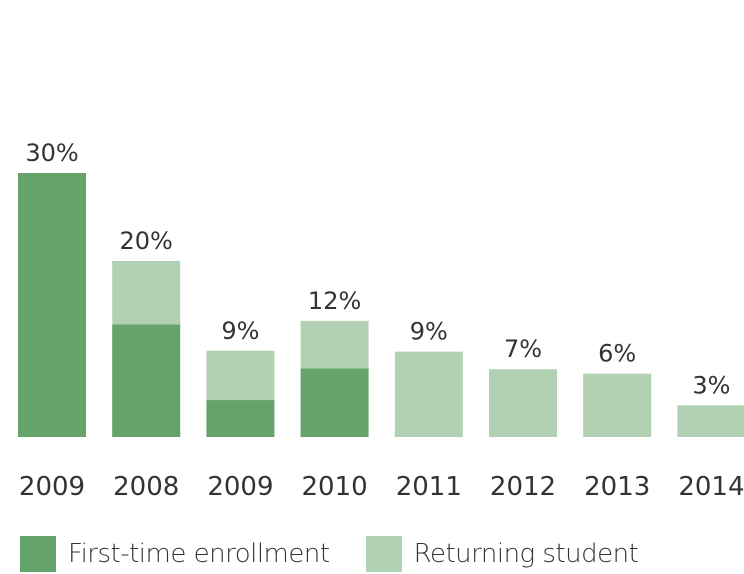 This screenshot has height=574, width=744. I want to click on x-tick-label-0: 2009, so click(52, 487).